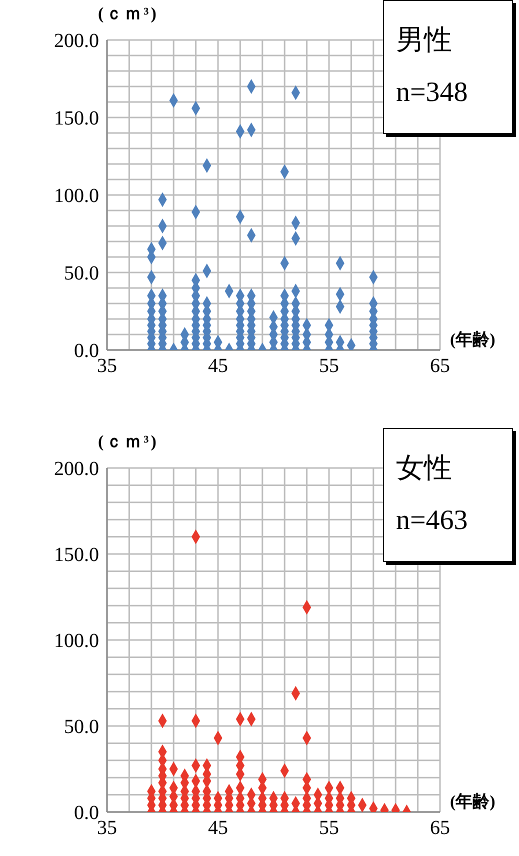 This screenshot has width=519, height=856. Describe the element at coordinates (448, 495) in the screenshot. I see `text-box: 女性 n=463` at that location.